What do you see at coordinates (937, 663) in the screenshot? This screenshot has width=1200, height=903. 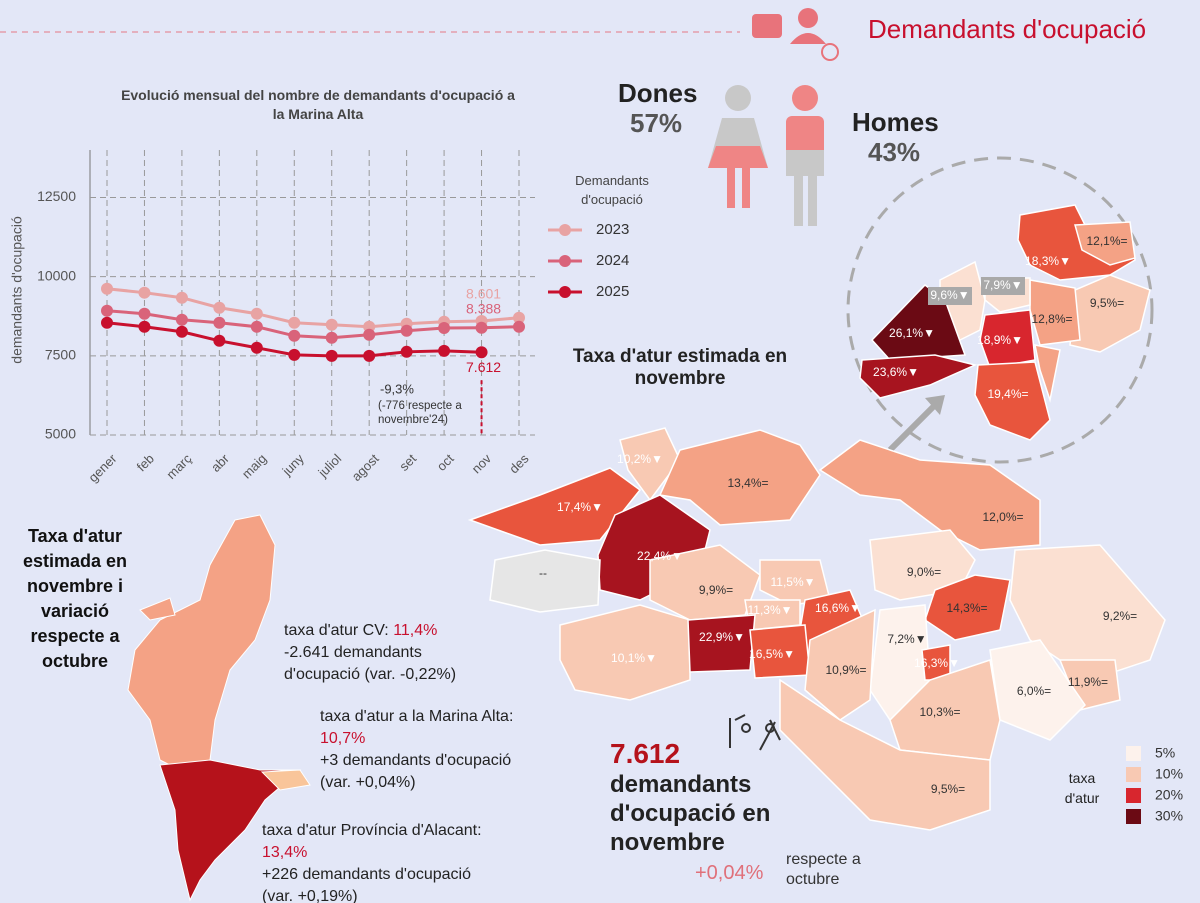 I see `region-label: 16,3%▼` at bounding box center [937, 663].